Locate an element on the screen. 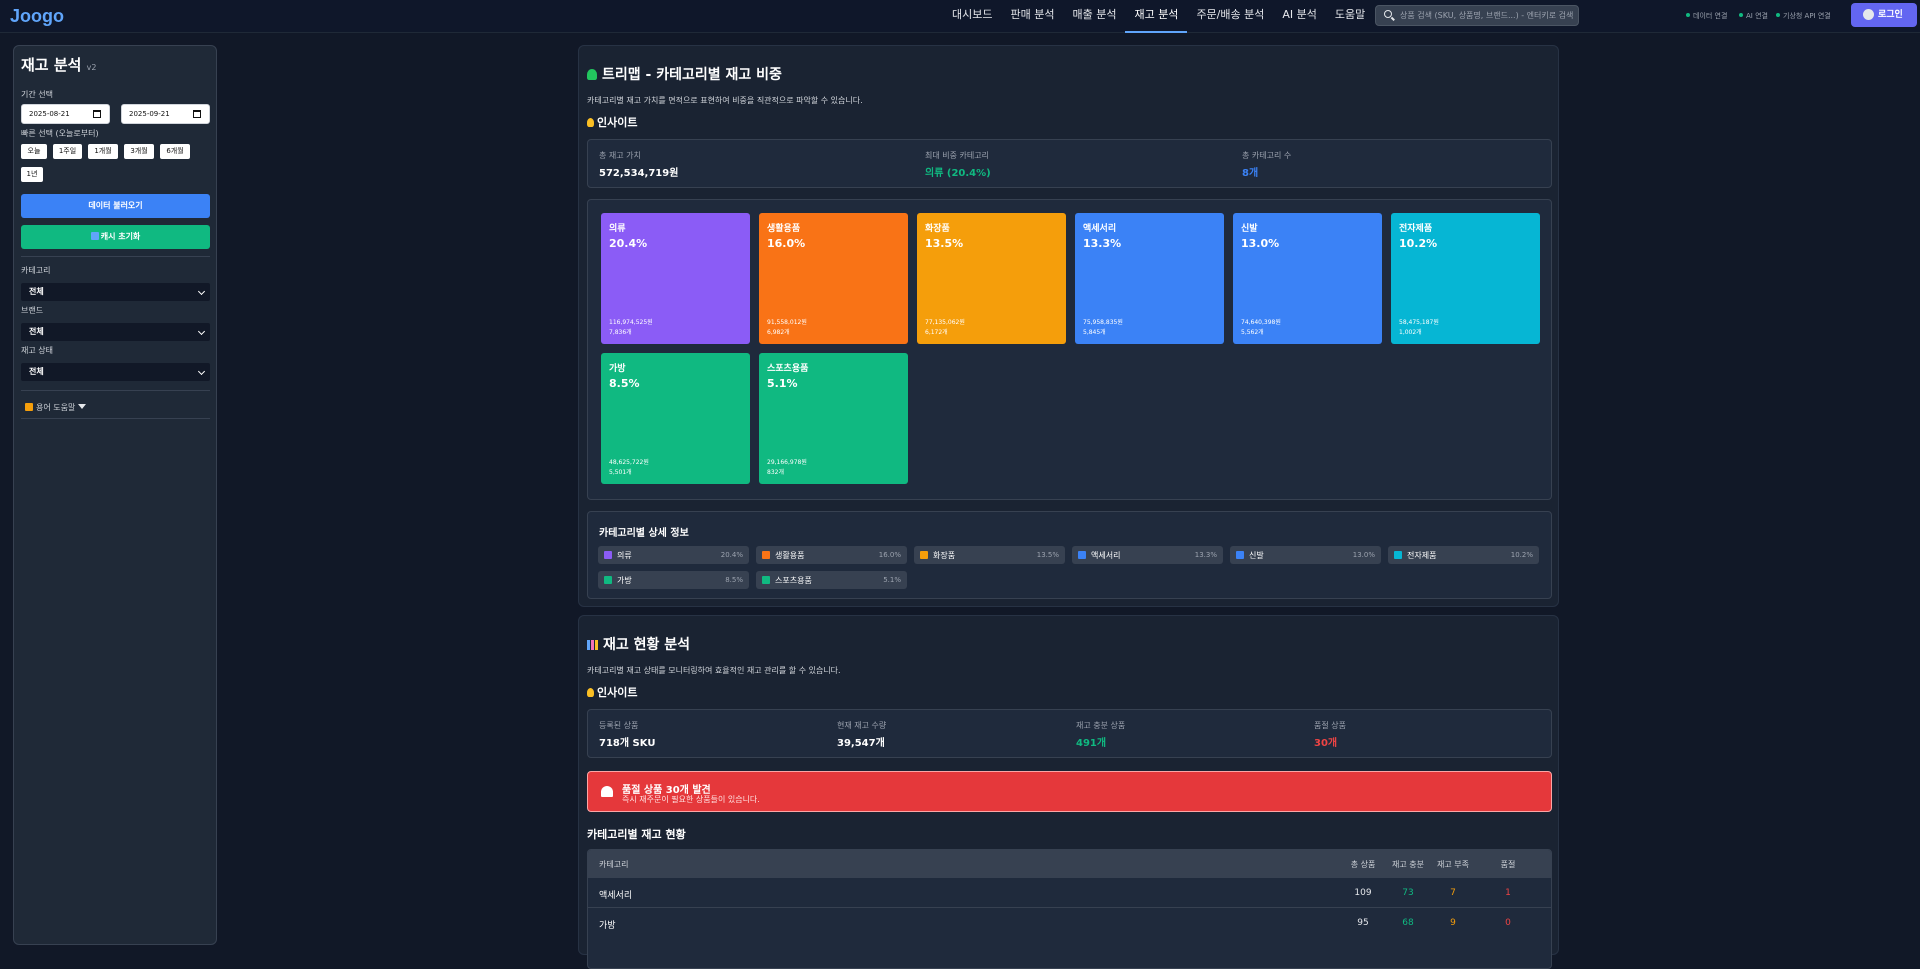  stat-category-count: 8개 is located at coordinates (1250, 173).